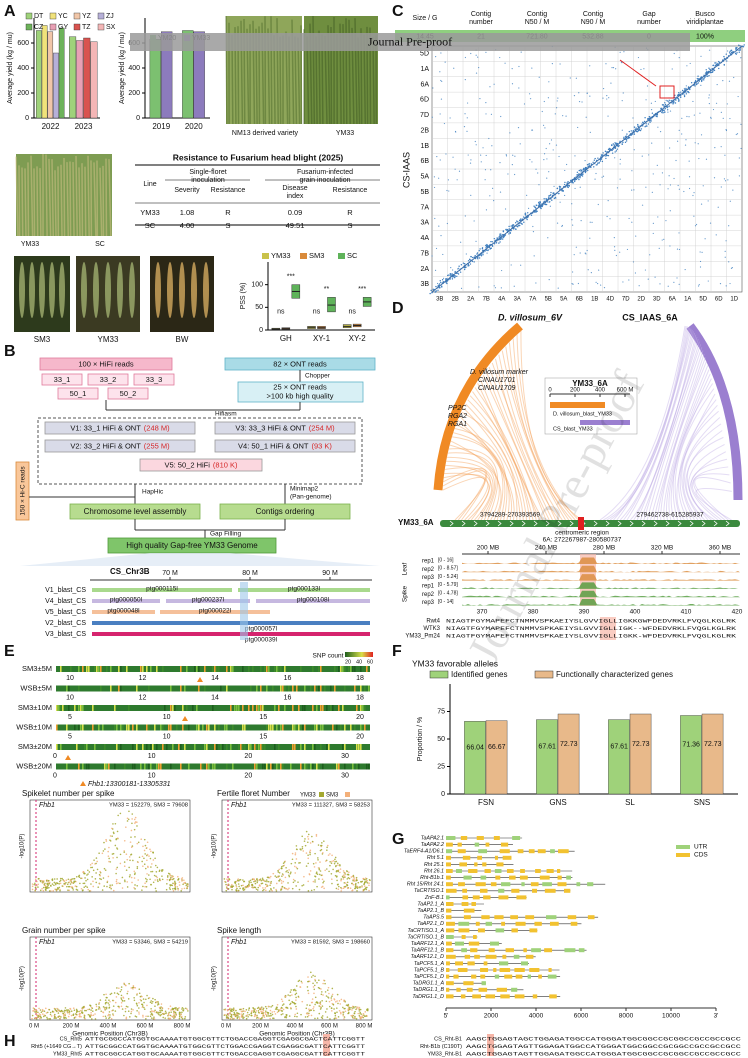  Describe the element at coordinates (327, 289) in the screenshot. I see `significance: **` at that location.